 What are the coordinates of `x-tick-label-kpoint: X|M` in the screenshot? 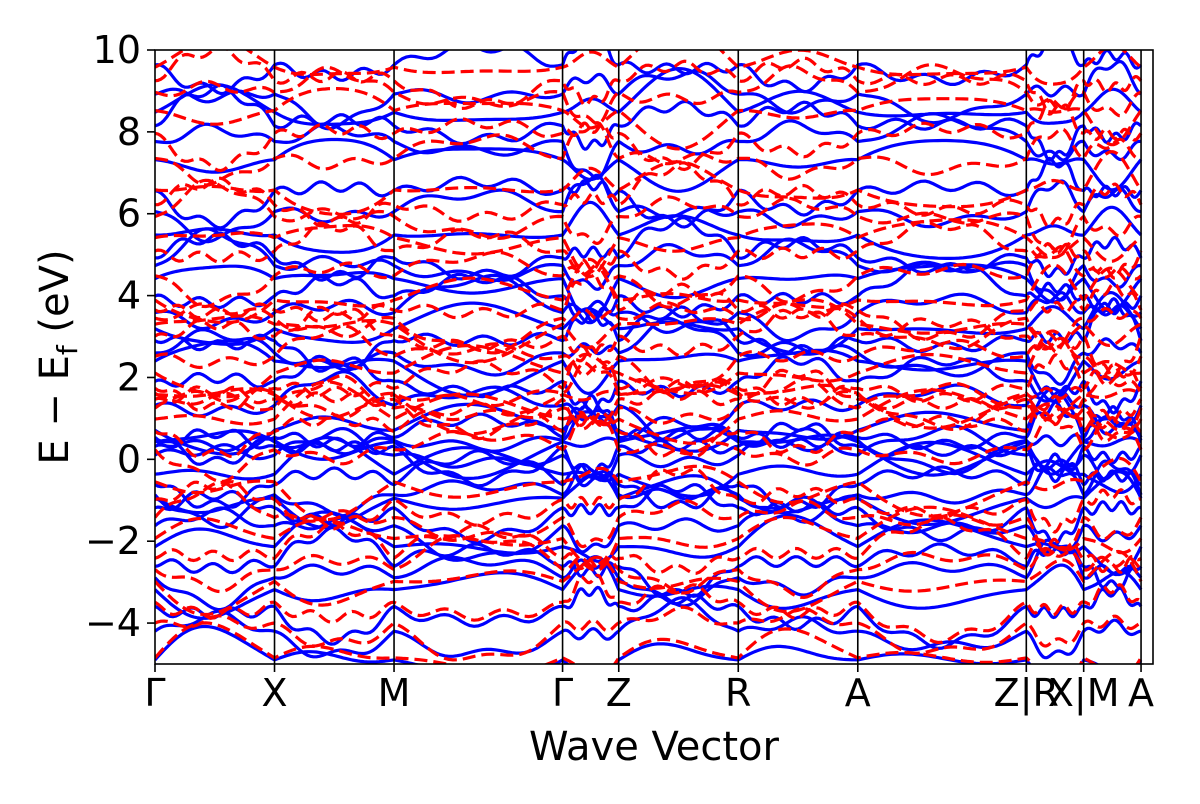 It's located at (1084, 693).